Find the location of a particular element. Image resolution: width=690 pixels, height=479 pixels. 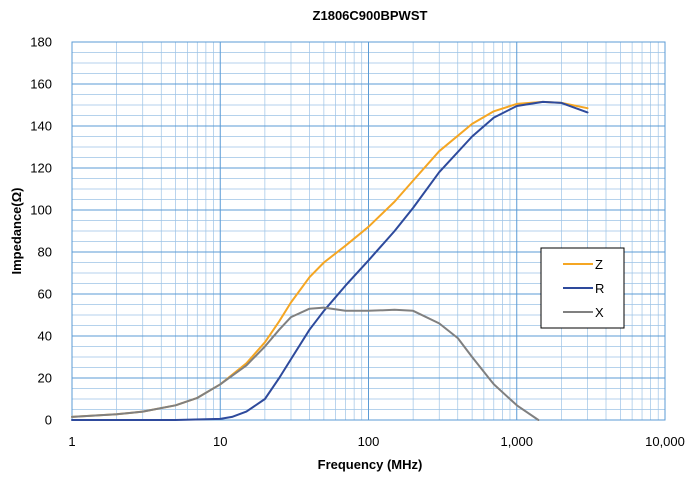

legend-label-r: R is located at coordinates (599, 288).